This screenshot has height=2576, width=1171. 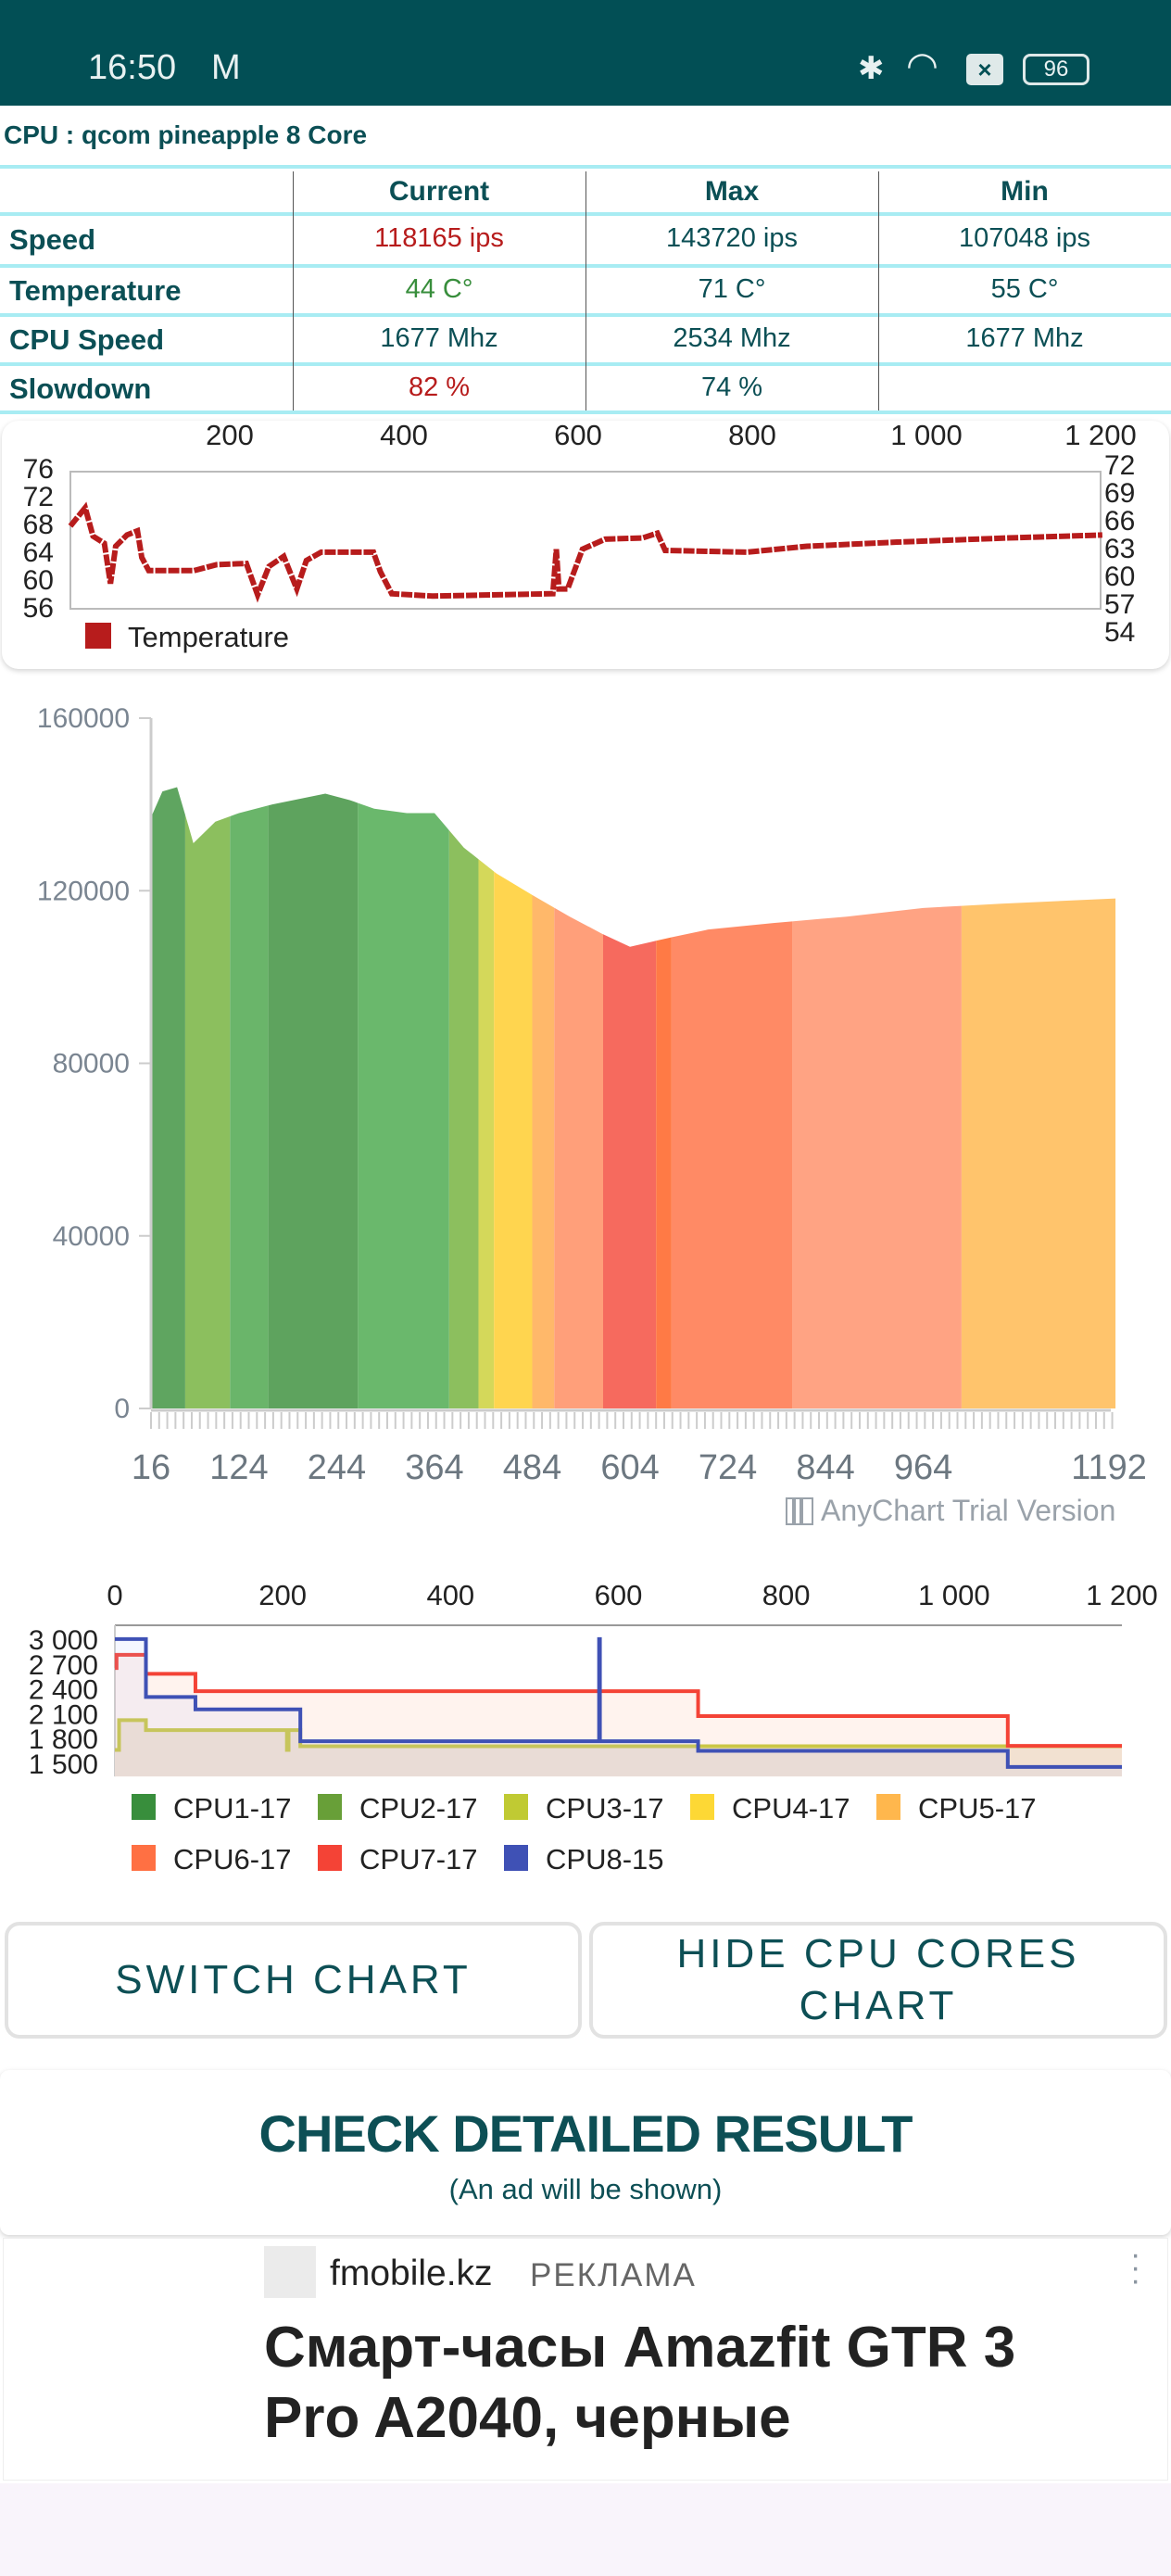 I want to click on more-options-icon: · · ·, so click(x=1136, y=2267).